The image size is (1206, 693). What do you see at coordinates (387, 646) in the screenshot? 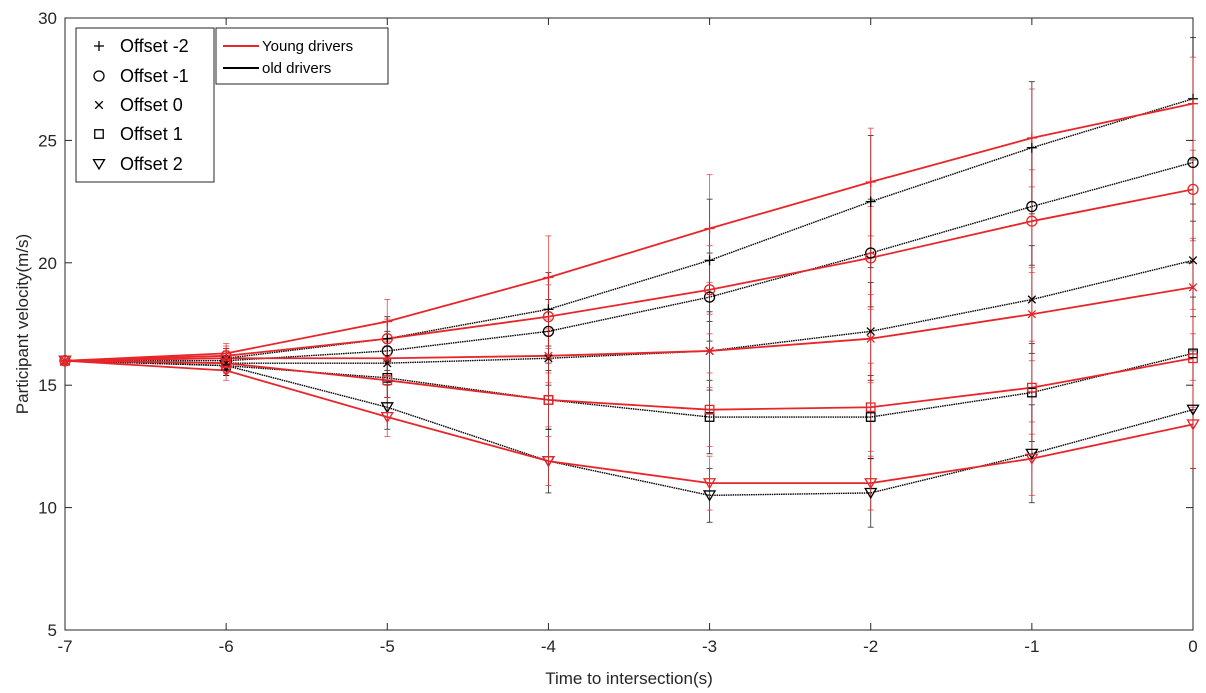
I see `x-tick-label: -5` at bounding box center [387, 646].